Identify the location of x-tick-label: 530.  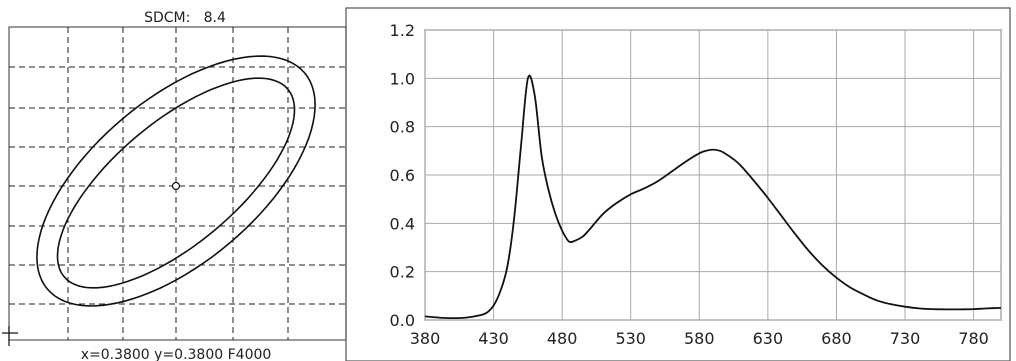
(630, 338).